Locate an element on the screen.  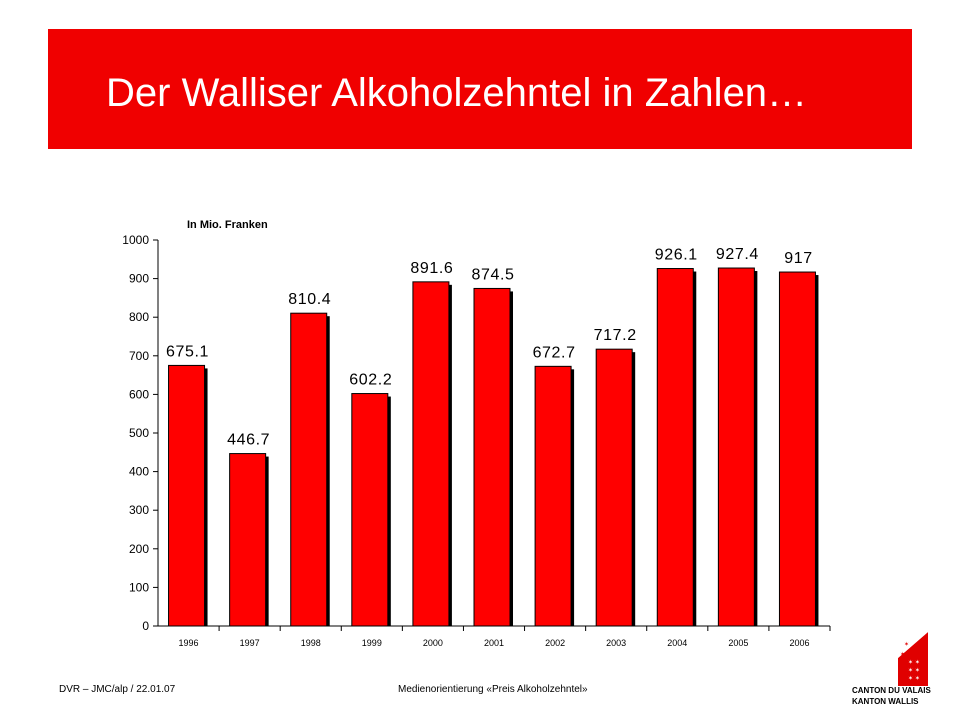
footer-author-date: DVR – JMC/alp / 22.01.07 is located at coordinates (117, 689).